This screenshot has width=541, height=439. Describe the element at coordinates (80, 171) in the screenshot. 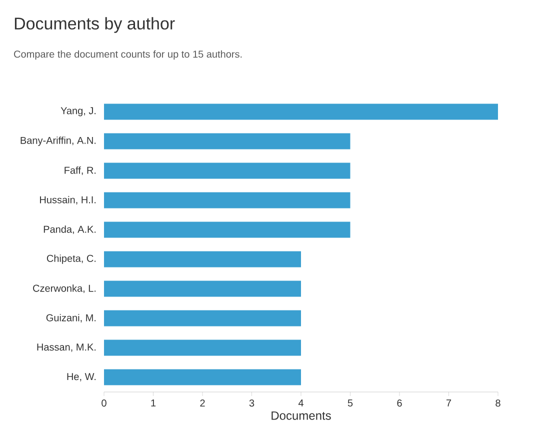

I see `y-tick-label: Faff, R.` at that location.